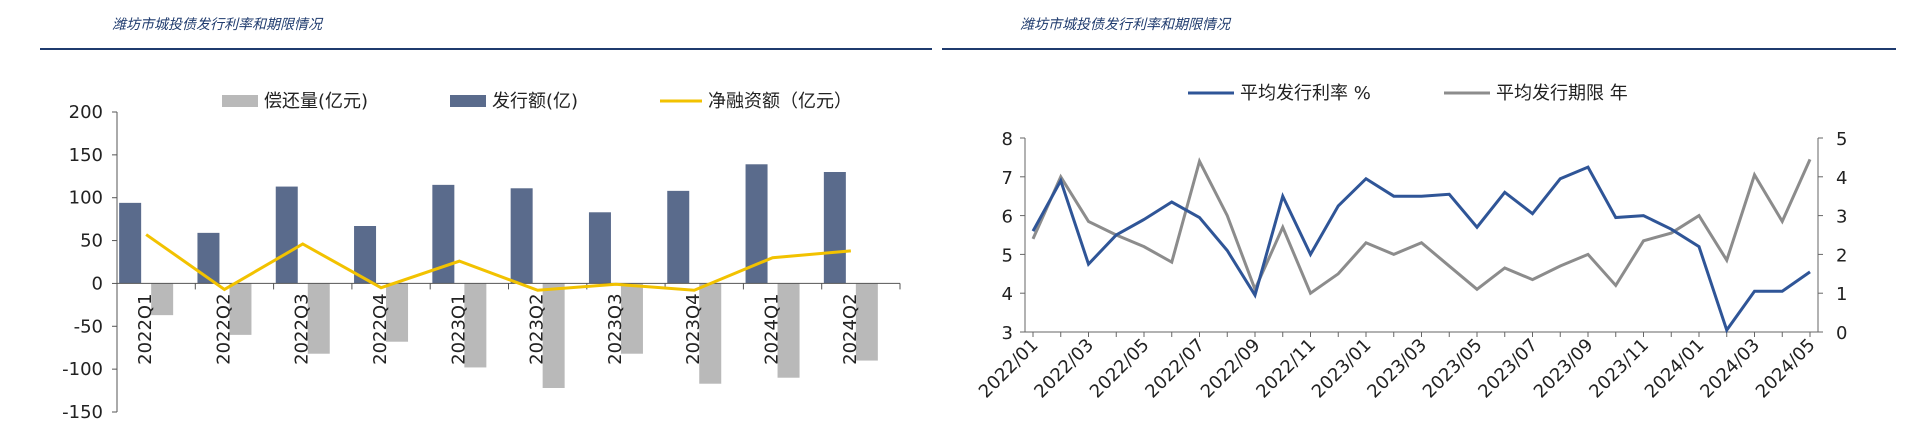 The image size is (1920, 426). What do you see at coordinates (1841, 217) in the screenshot?
I see `right-right-y-tick-label: 3` at bounding box center [1841, 217].